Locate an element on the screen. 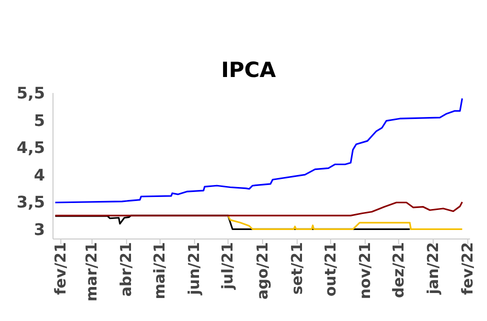  x-tick-label: jan/22 is located at coordinates (433, 269).